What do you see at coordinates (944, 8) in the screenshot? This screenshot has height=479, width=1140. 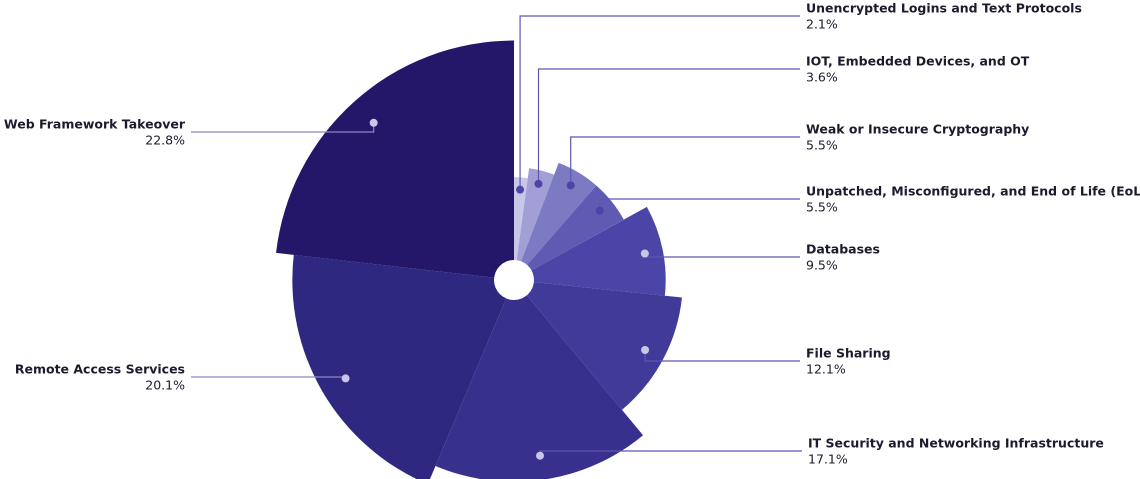 I see `slice-name: Unencrypted Logins and Text Protocols` at bounding box center [944, 8].